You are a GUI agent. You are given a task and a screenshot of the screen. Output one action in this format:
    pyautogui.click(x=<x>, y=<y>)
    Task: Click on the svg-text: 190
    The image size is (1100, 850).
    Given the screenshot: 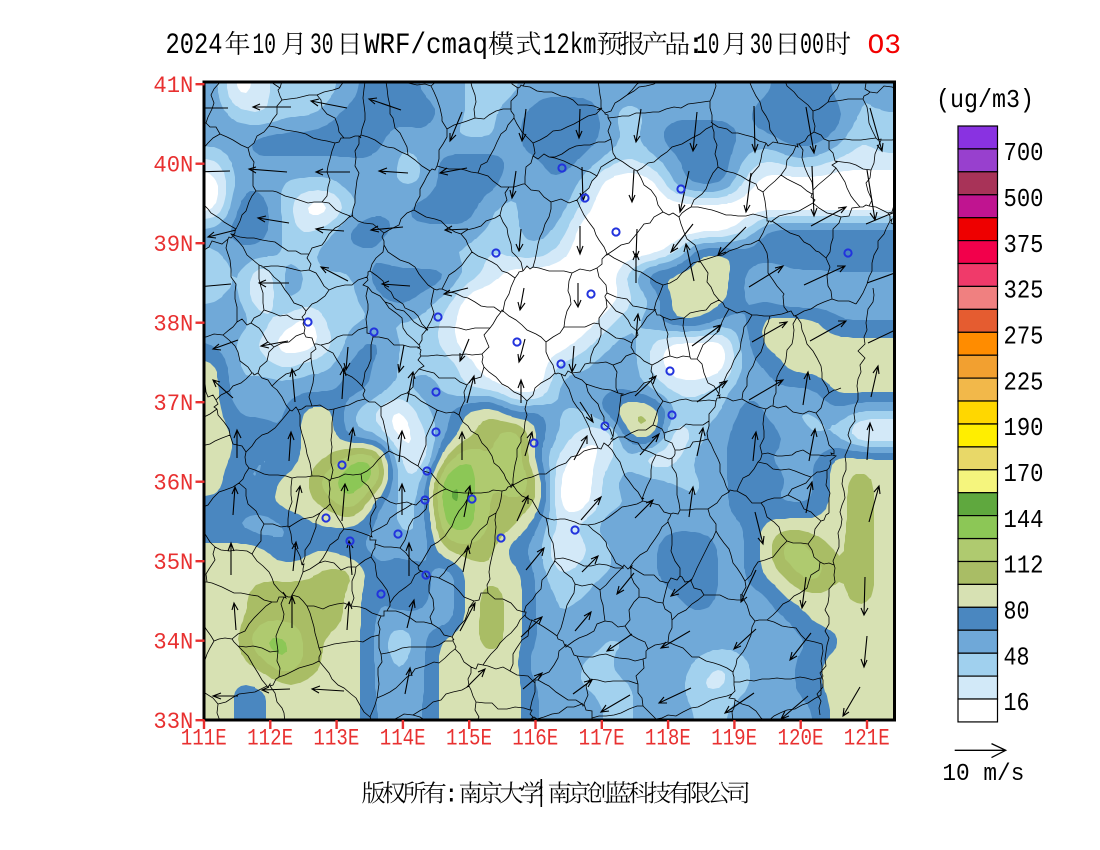 What is the action you would take?
    pyautogui.click(x=1024, y=428)
    